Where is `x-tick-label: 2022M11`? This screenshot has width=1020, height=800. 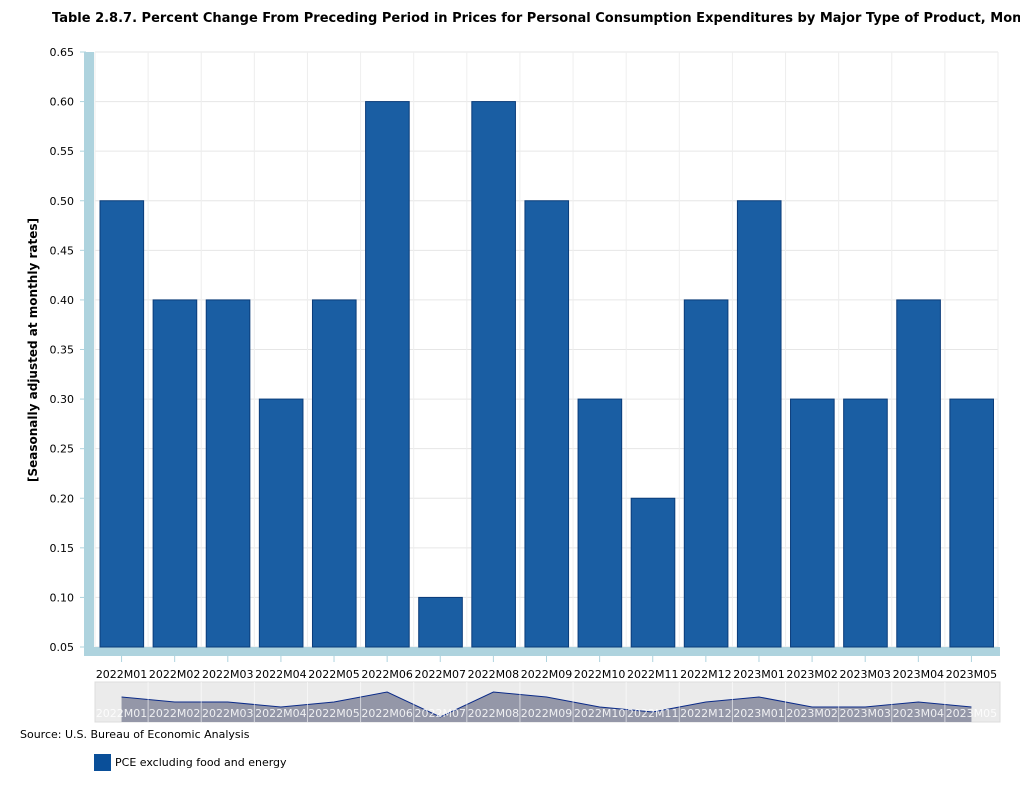 x-tick-label: 2022M11 is located at coordinates (652, 674).